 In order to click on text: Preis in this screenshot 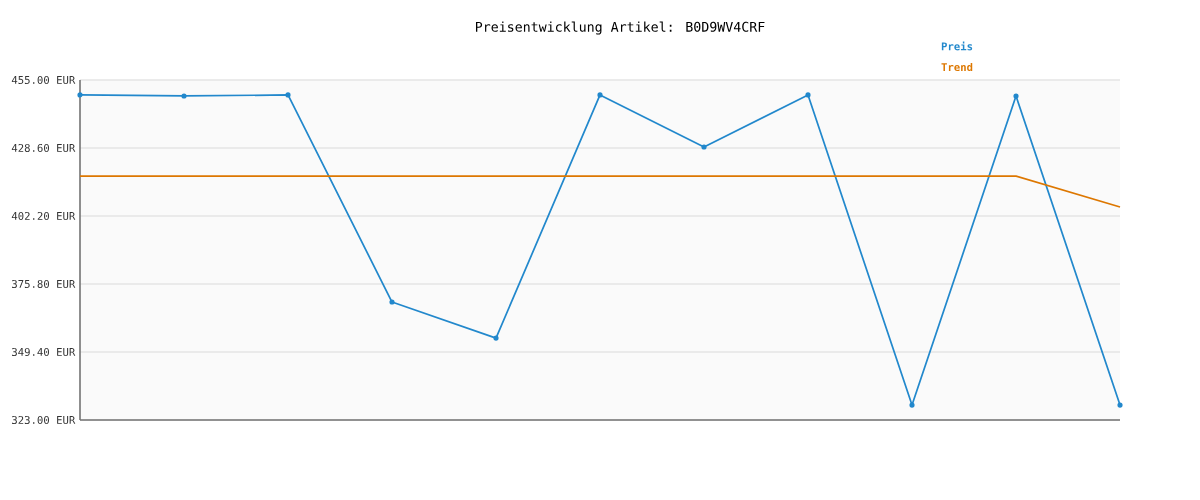, I will do `click(957, 46)`.